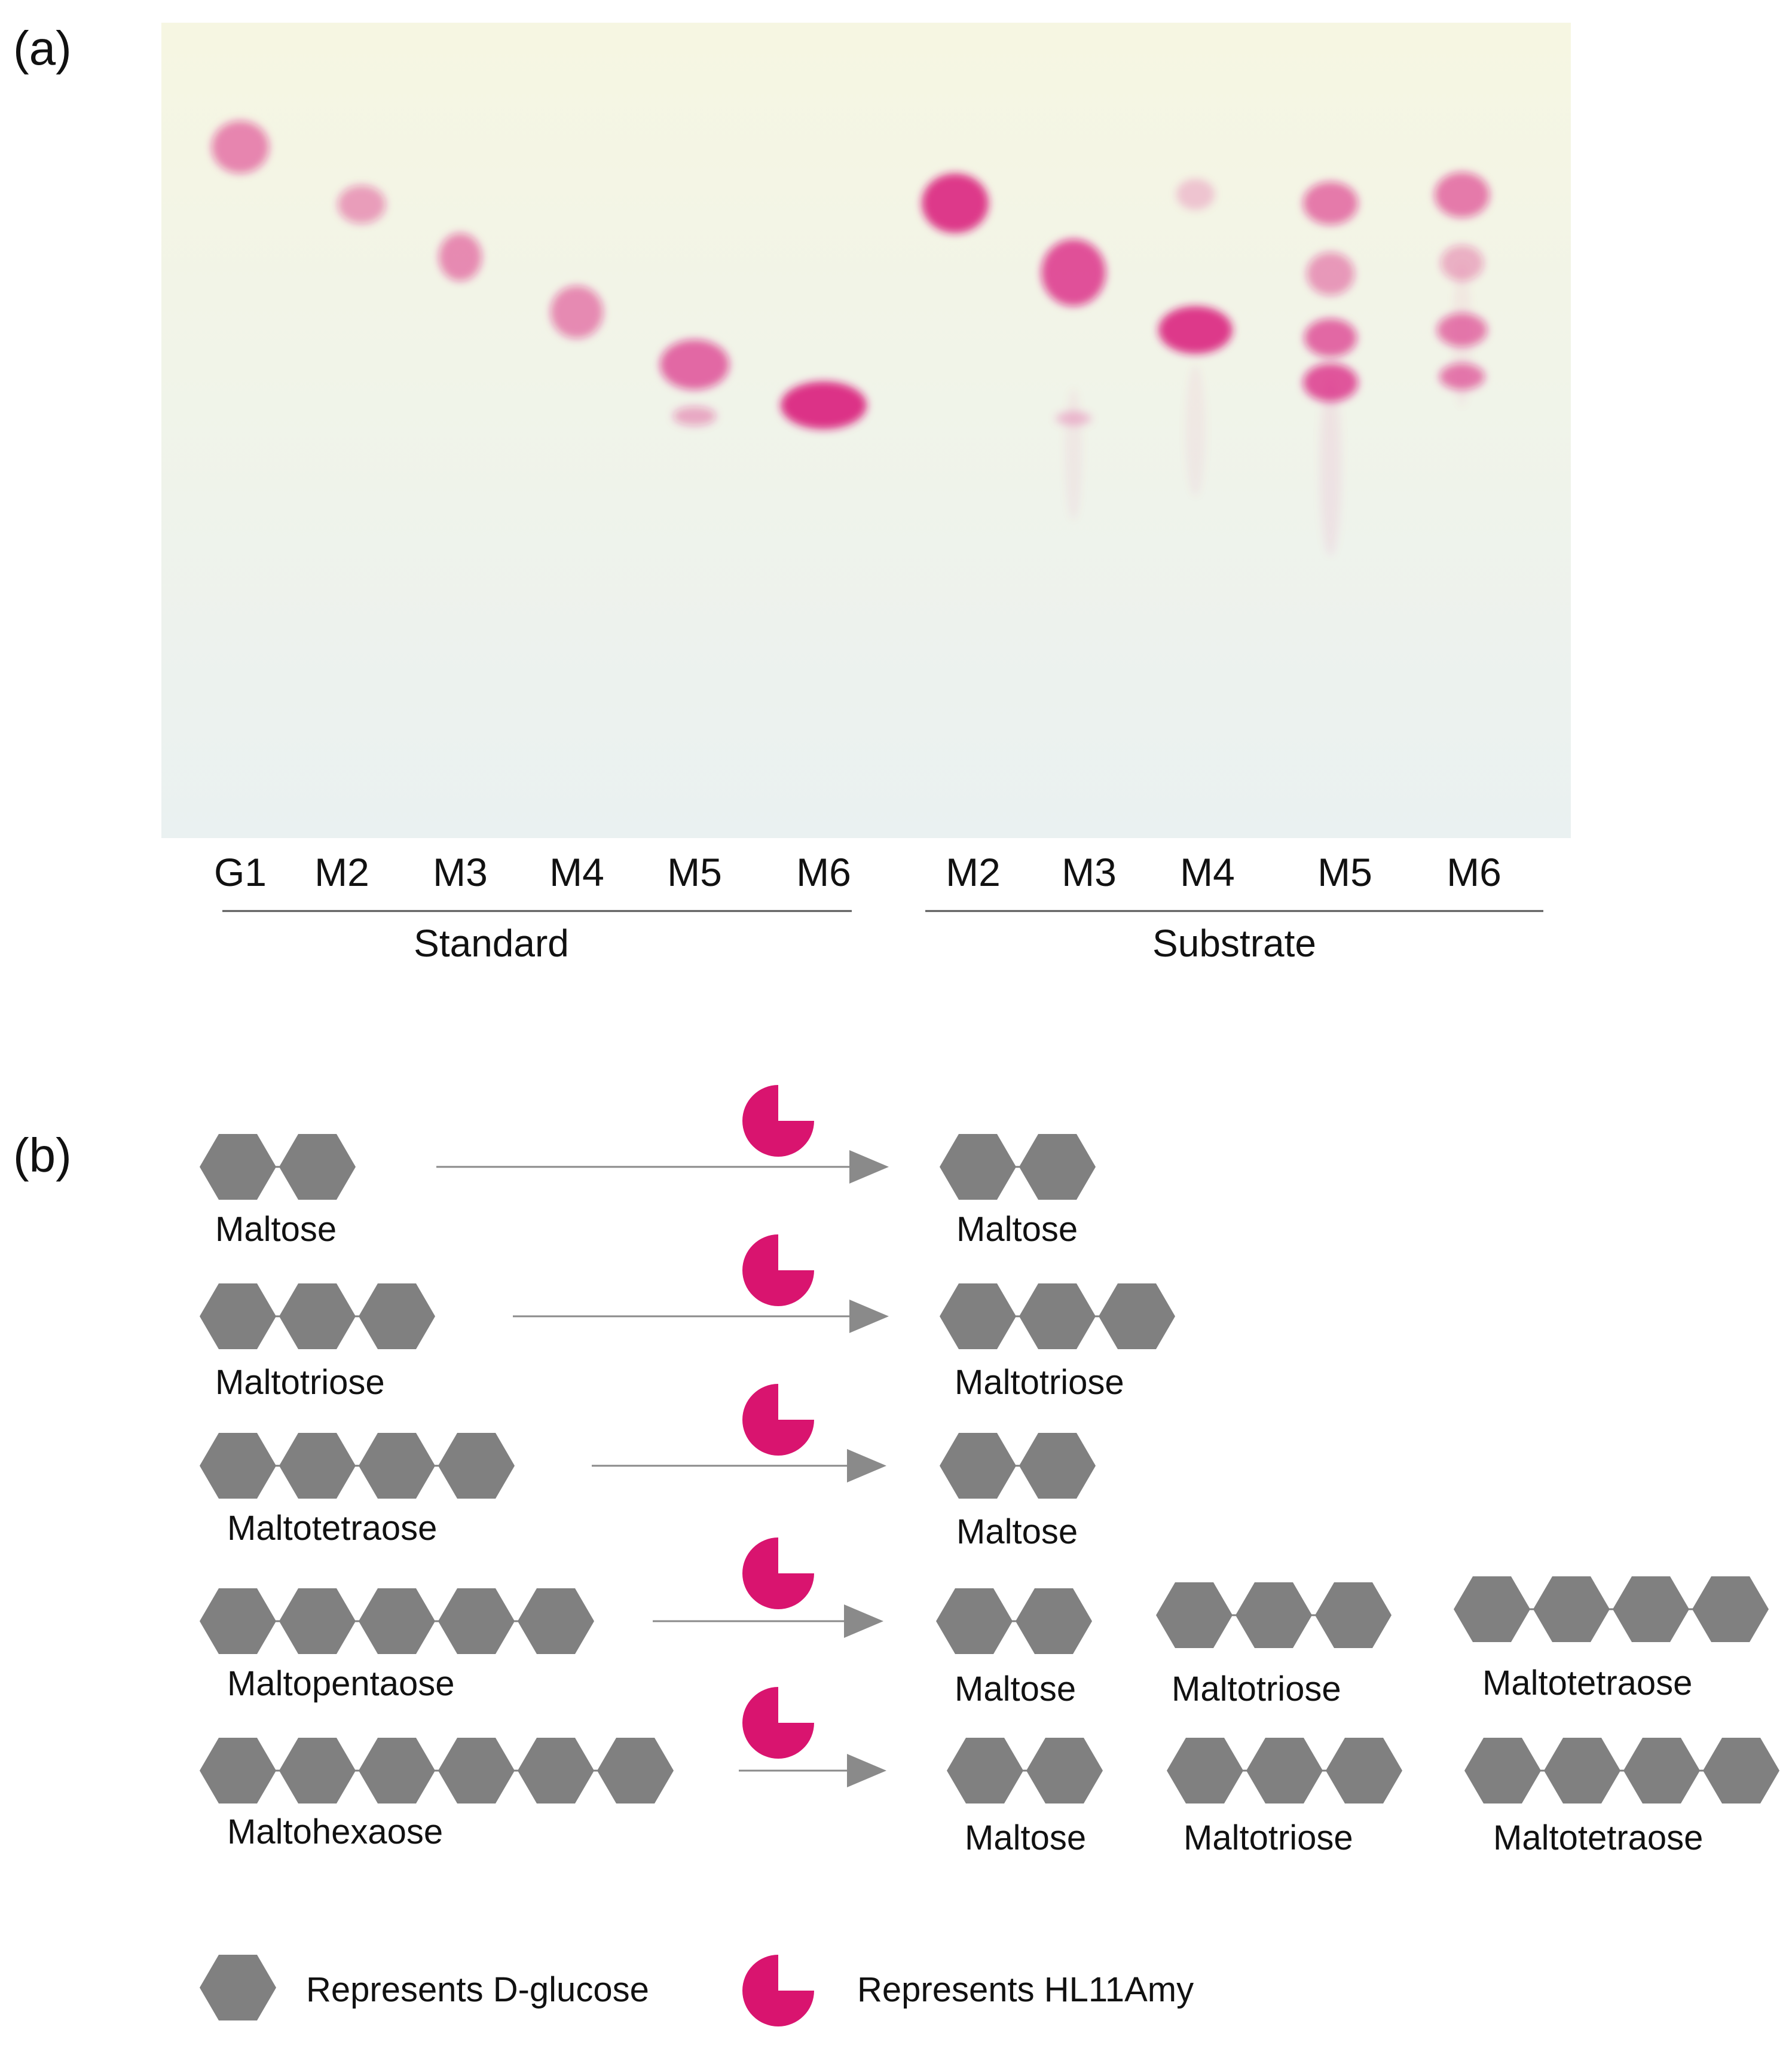  What do you see at coordinates (697, 1990) in the screenshot?
I see `legend: Represents D-glucose Represents HL11Amy` at bounding box center [697, 1990].